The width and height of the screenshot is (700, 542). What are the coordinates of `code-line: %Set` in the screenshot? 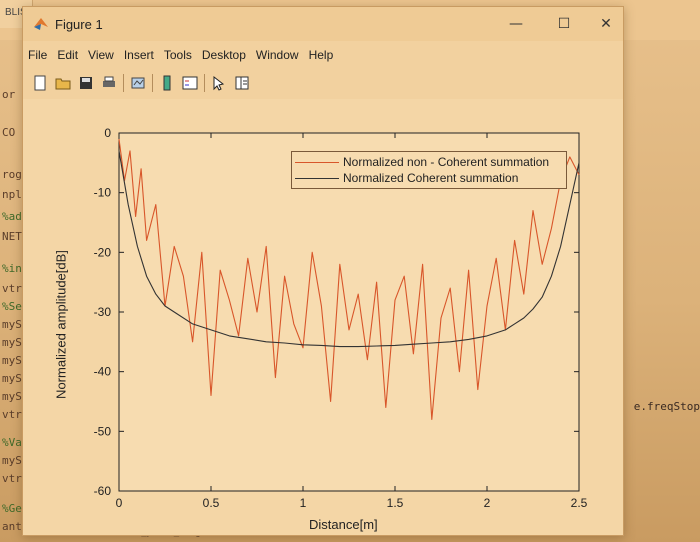 It's located at (15, 306).